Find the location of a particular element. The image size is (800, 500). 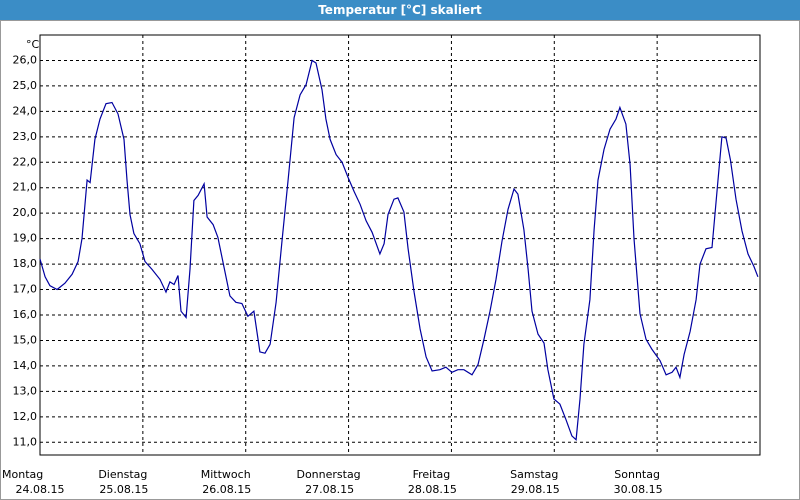

x-tick-label: Freitag is located at coordinates (432, 474).